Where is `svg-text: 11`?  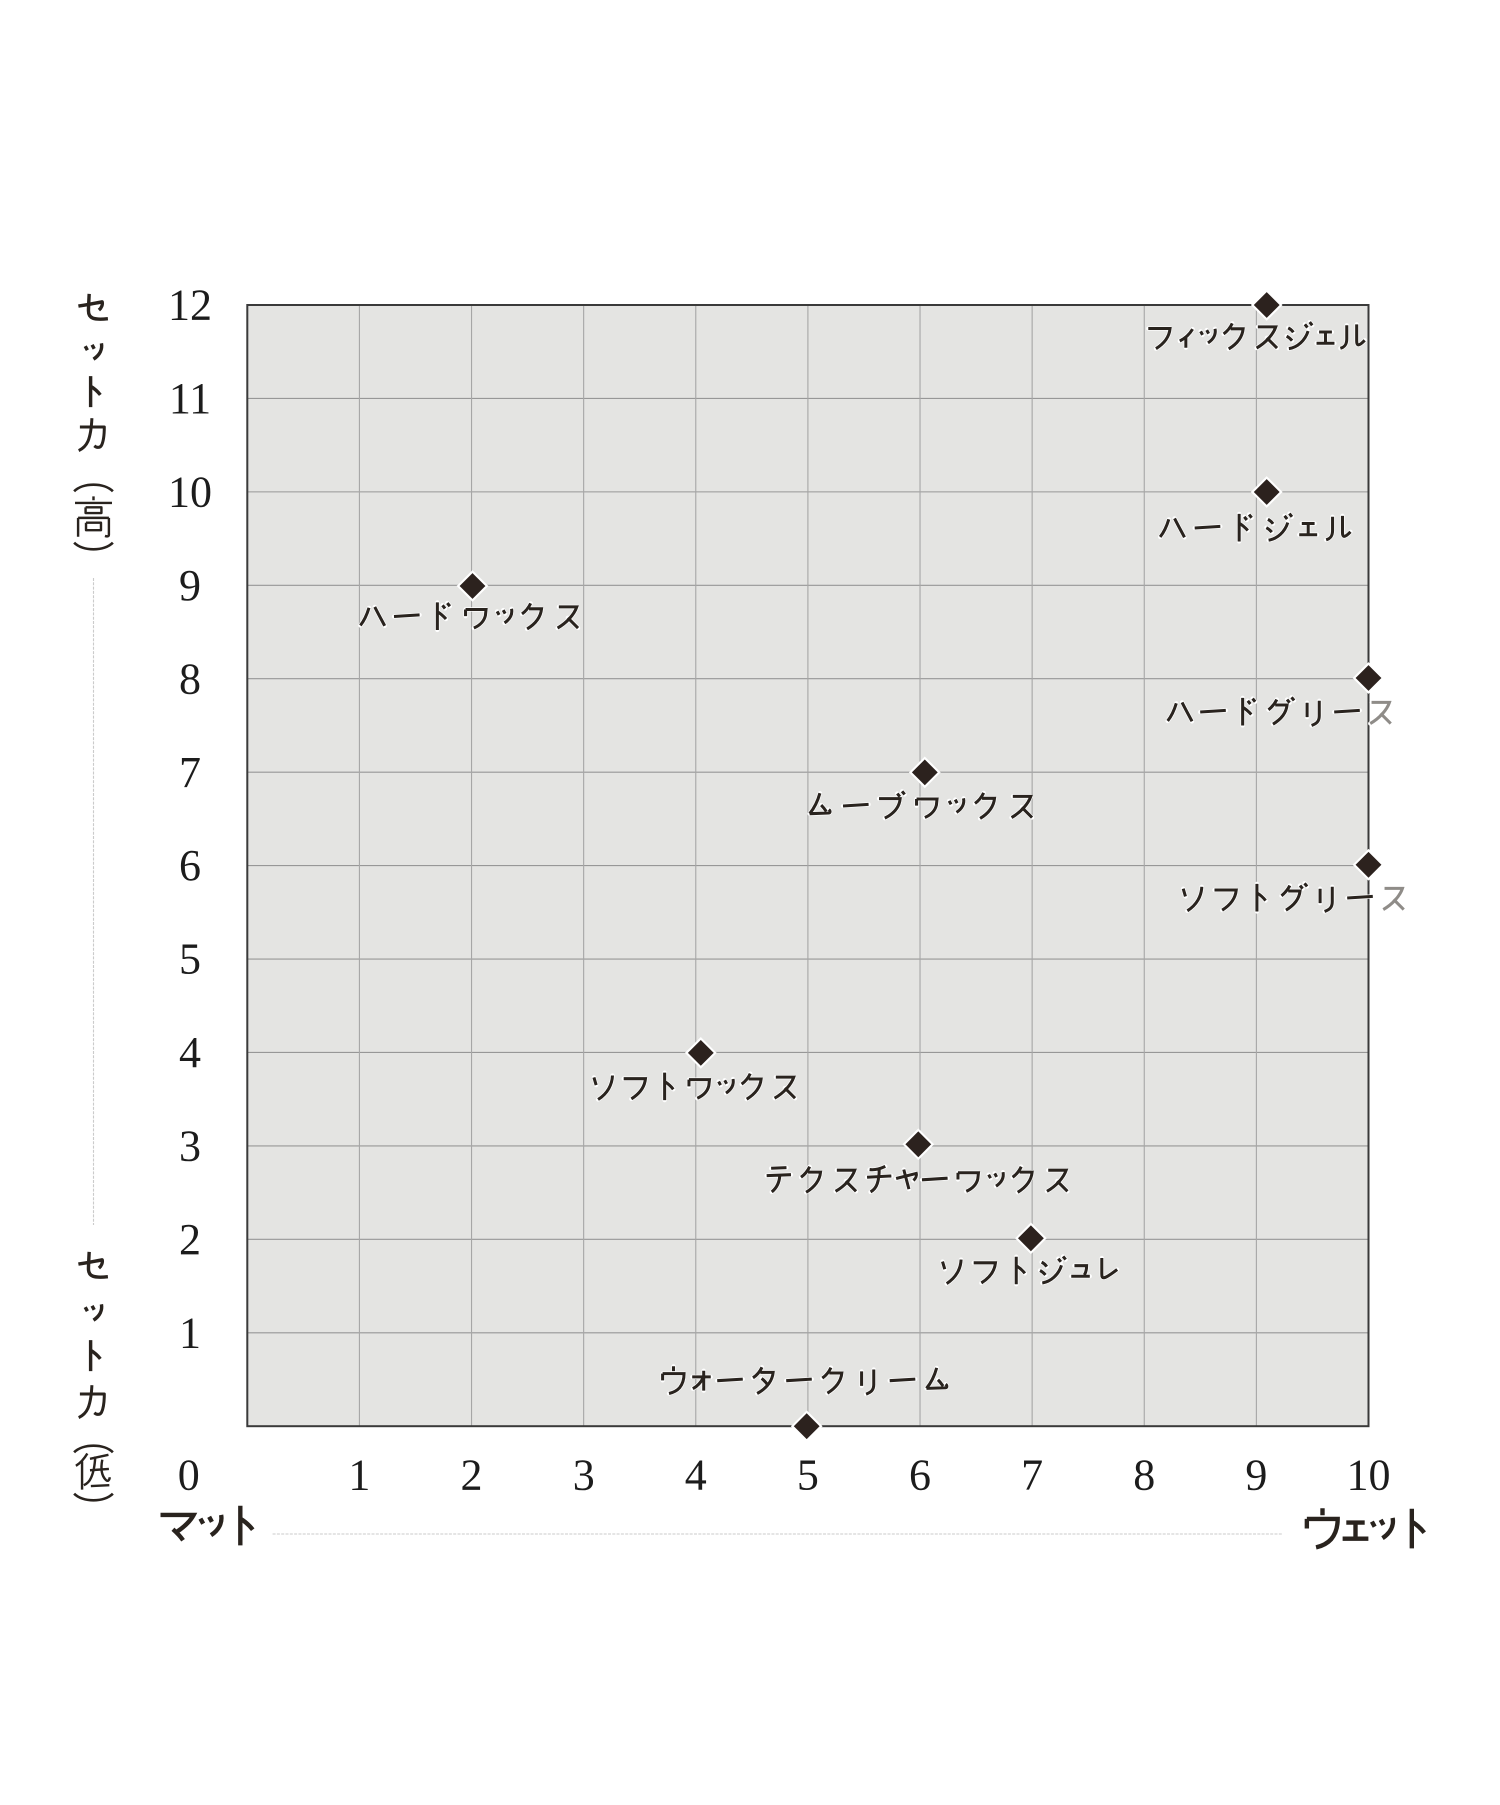
svg-text: 11 is located at coordinates (190, 398).